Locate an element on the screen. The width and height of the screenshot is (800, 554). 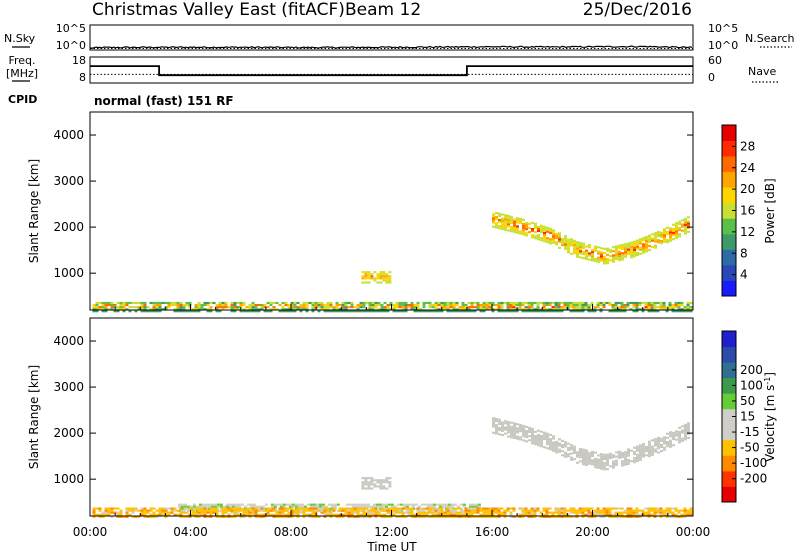
power-colorbar-tick-label: 16 is located at coordinates (747, 211).